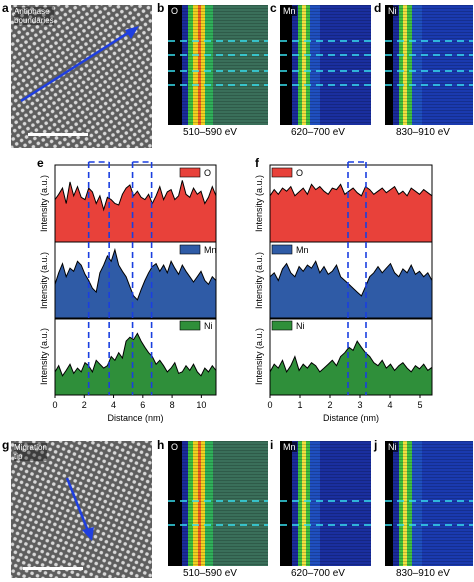  I want to click on series-mn-row, so click(135, 280).